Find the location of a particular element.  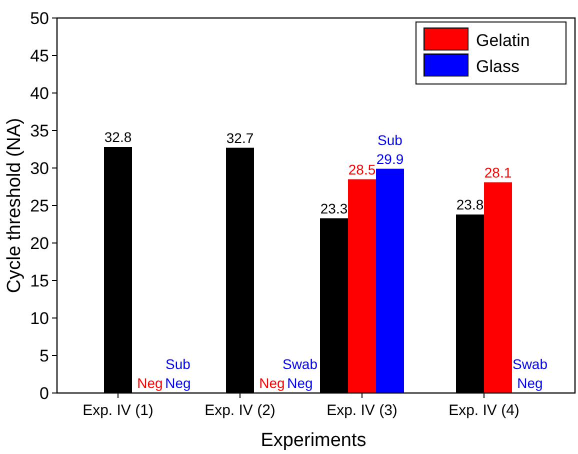

y-tick-label: 25 is located at coordinates (39, 206).